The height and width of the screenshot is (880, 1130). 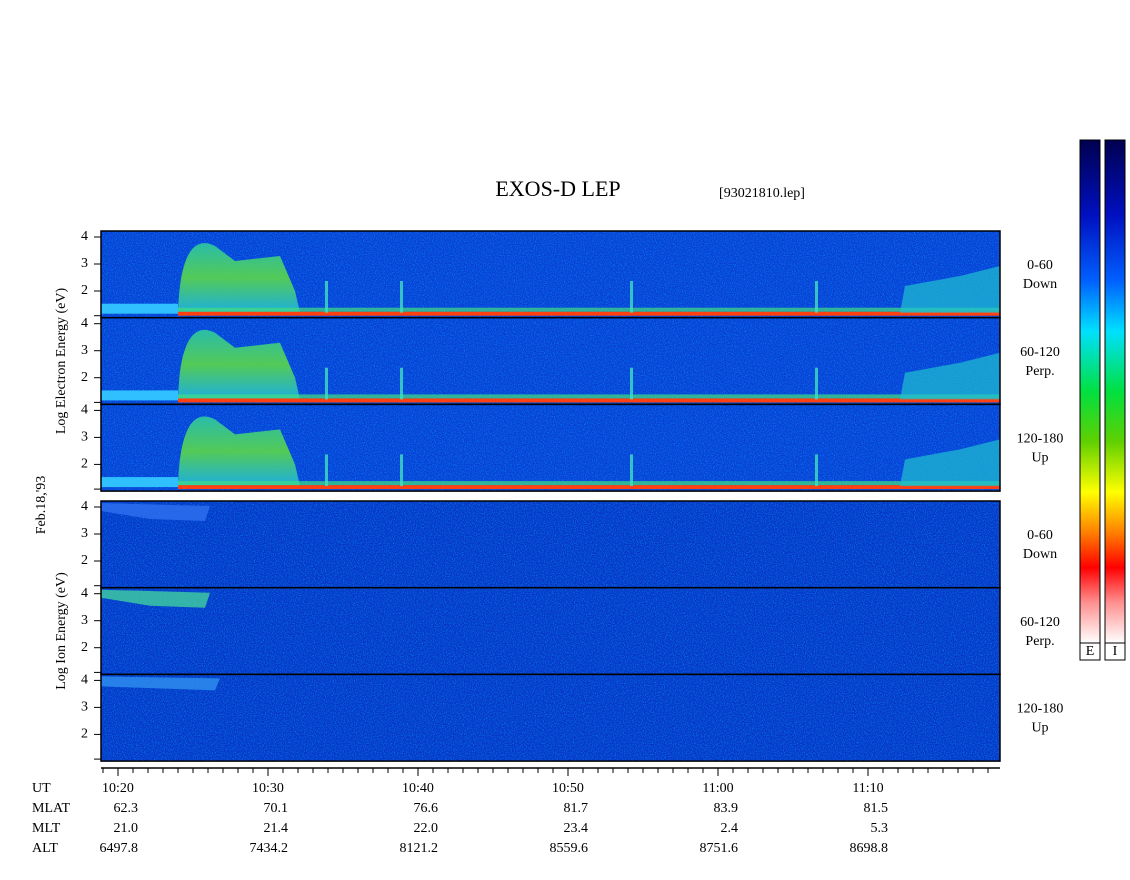 What do you see at coordinates (418, 788) in the screenshot?
I see `time-label: 10:40` at bounding box center [418, 788].